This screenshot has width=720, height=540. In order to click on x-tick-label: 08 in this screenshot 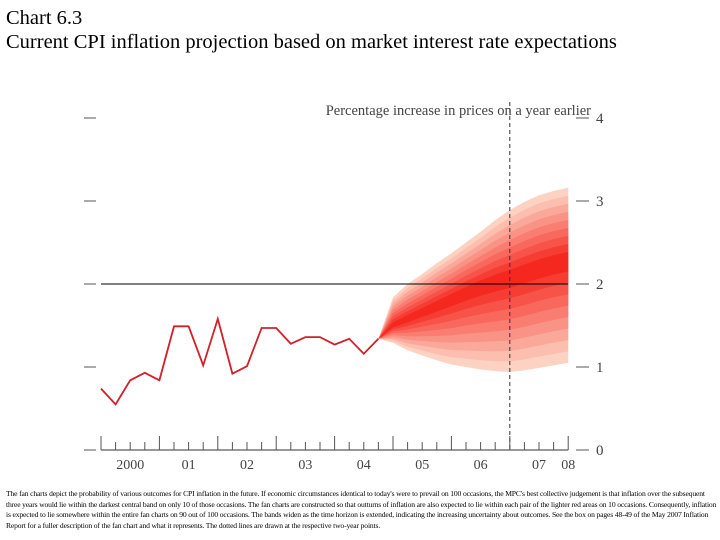, I will do `click(568, 465)`.